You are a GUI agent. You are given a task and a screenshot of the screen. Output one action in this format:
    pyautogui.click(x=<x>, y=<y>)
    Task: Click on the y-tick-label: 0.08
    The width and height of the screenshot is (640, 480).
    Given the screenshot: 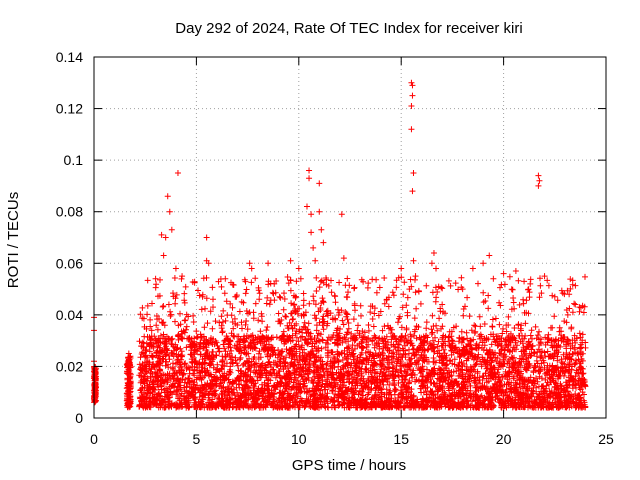 What is the action you would take?
    pyautogui.click(x=69, y=212)
    